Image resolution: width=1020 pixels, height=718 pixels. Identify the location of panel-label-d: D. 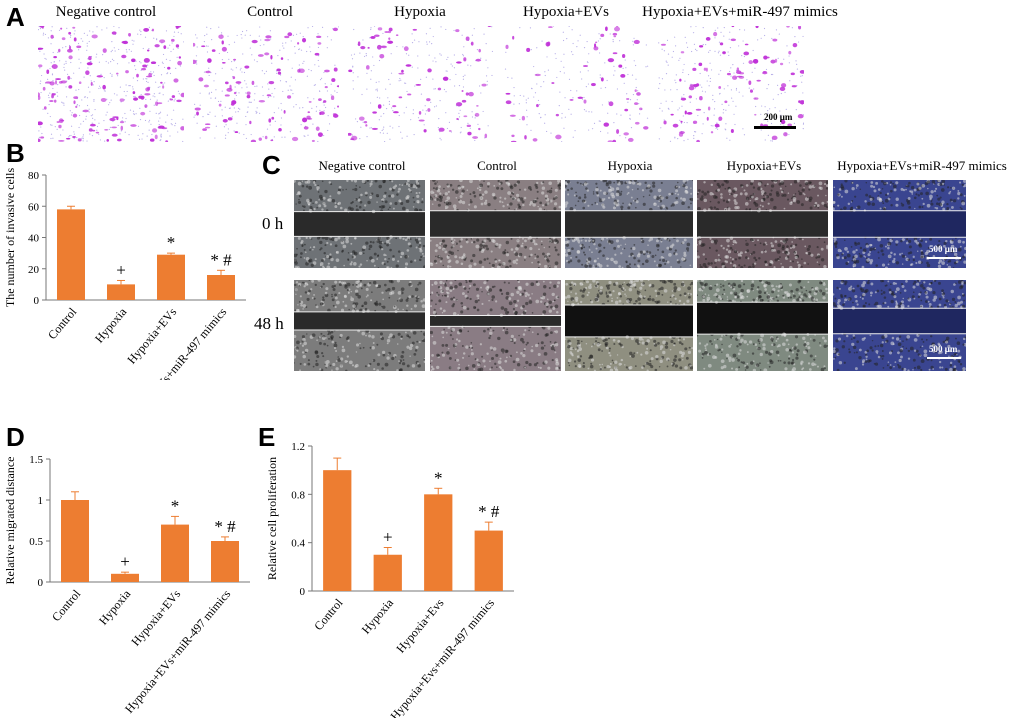
(15, 437).